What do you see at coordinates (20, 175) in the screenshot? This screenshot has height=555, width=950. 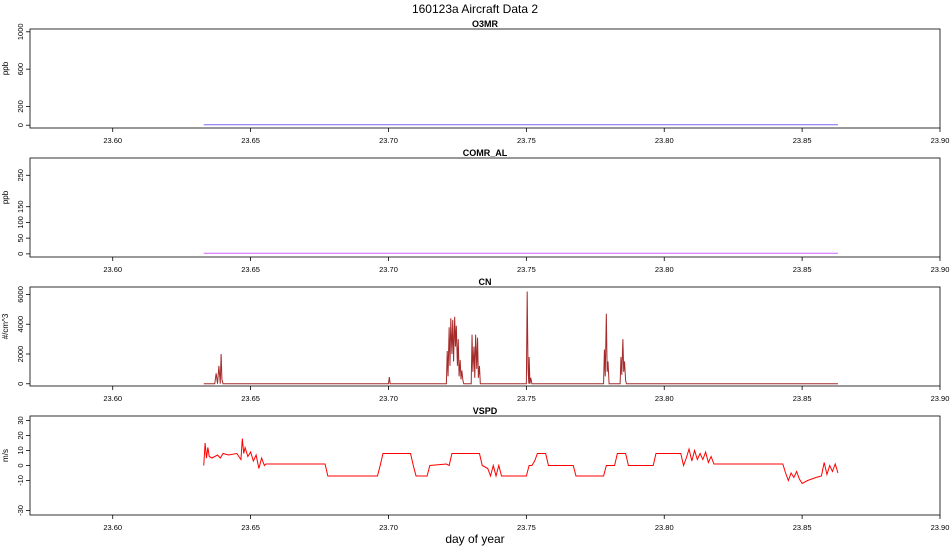 I see `y-tick-label: 250` at bounding box center [20, 175].